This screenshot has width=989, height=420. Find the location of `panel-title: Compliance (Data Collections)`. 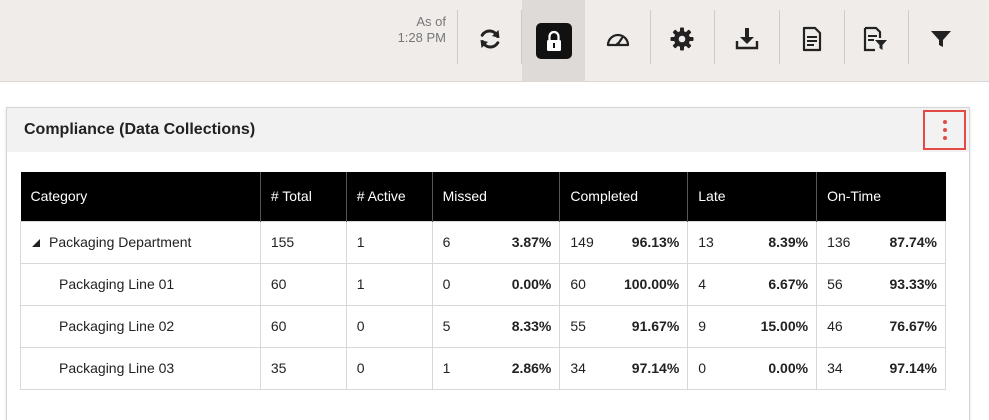

panel-title: Compliance (Data Collections) is located at coordinates (140, 129).